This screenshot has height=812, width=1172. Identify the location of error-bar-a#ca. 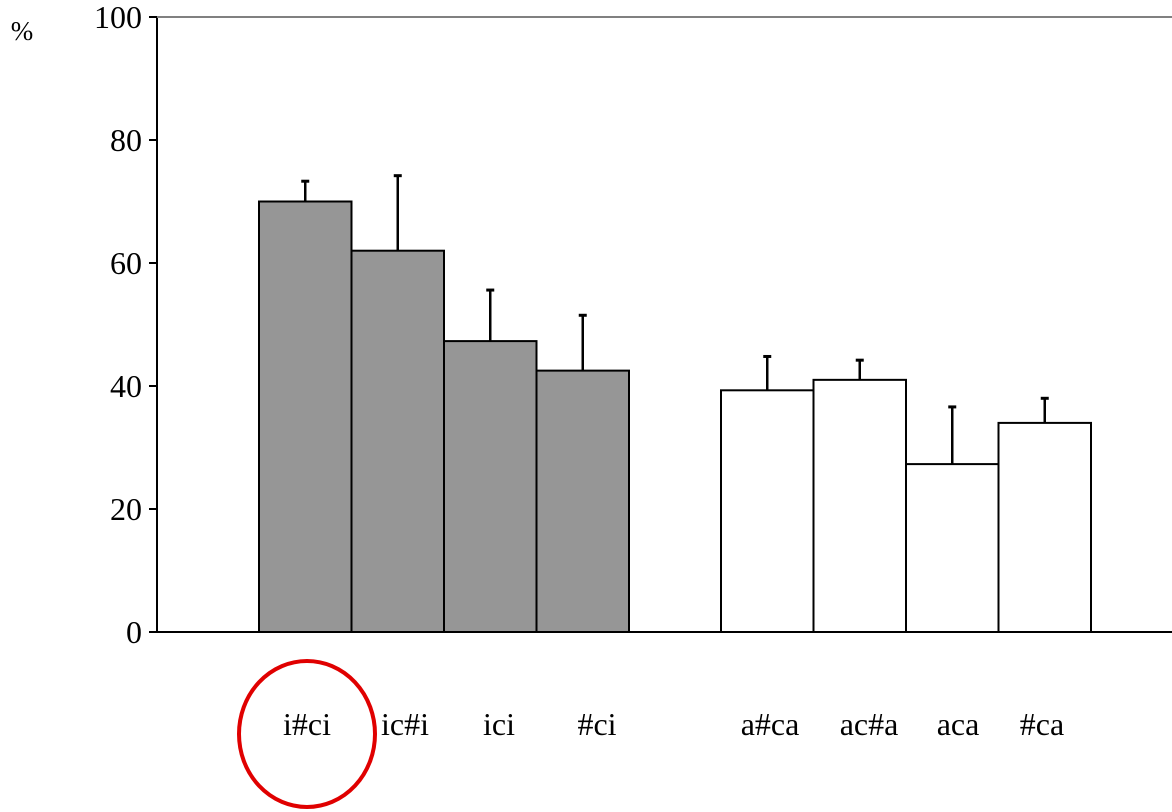
(767, 372).